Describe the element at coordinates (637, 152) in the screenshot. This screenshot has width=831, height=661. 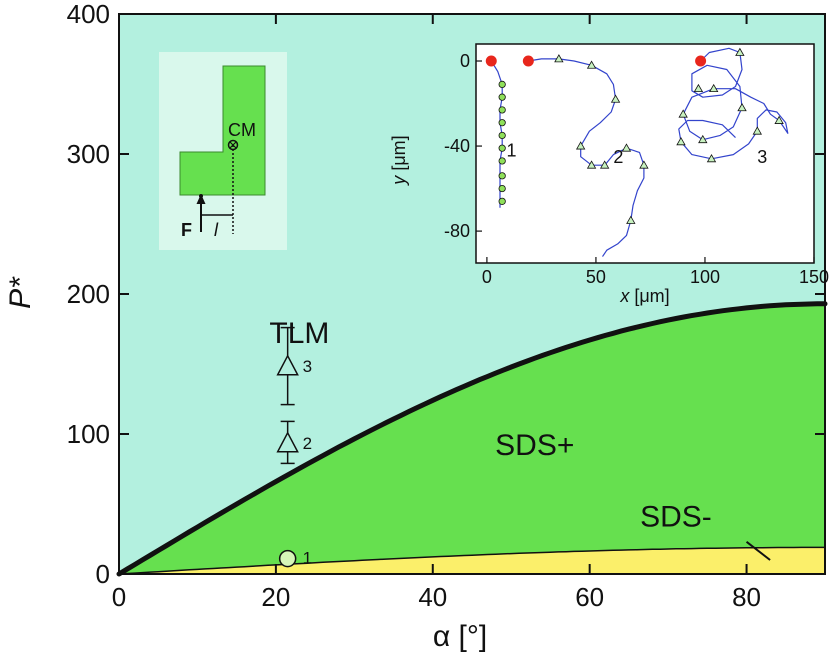
I see `inset-trajectories: 1 2 3` at that location.